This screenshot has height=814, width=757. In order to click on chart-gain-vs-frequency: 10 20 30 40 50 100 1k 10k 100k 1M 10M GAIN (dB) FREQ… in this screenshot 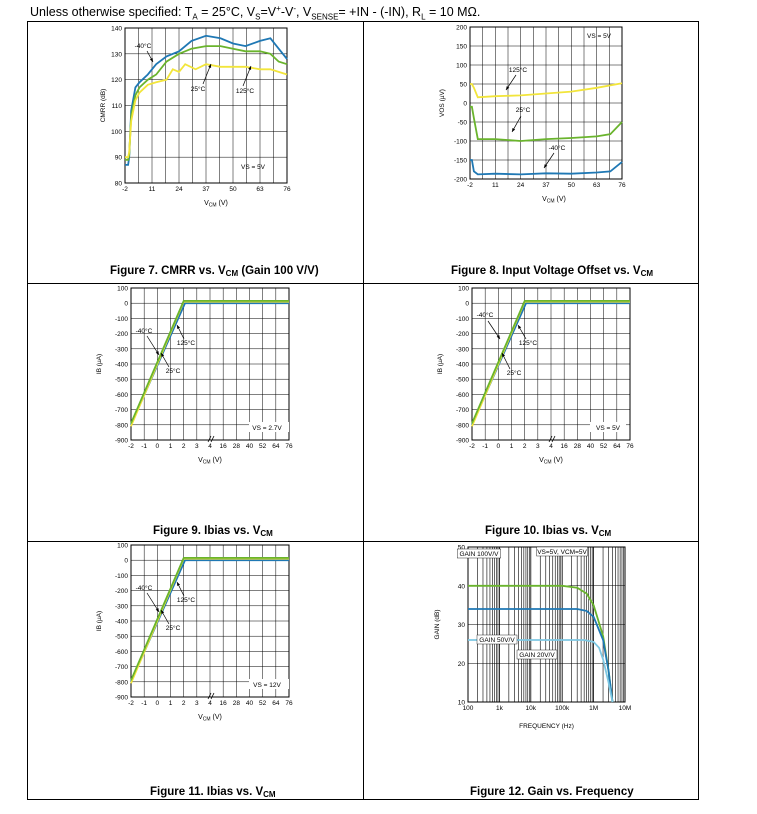, I will do `click(533, 638)`.